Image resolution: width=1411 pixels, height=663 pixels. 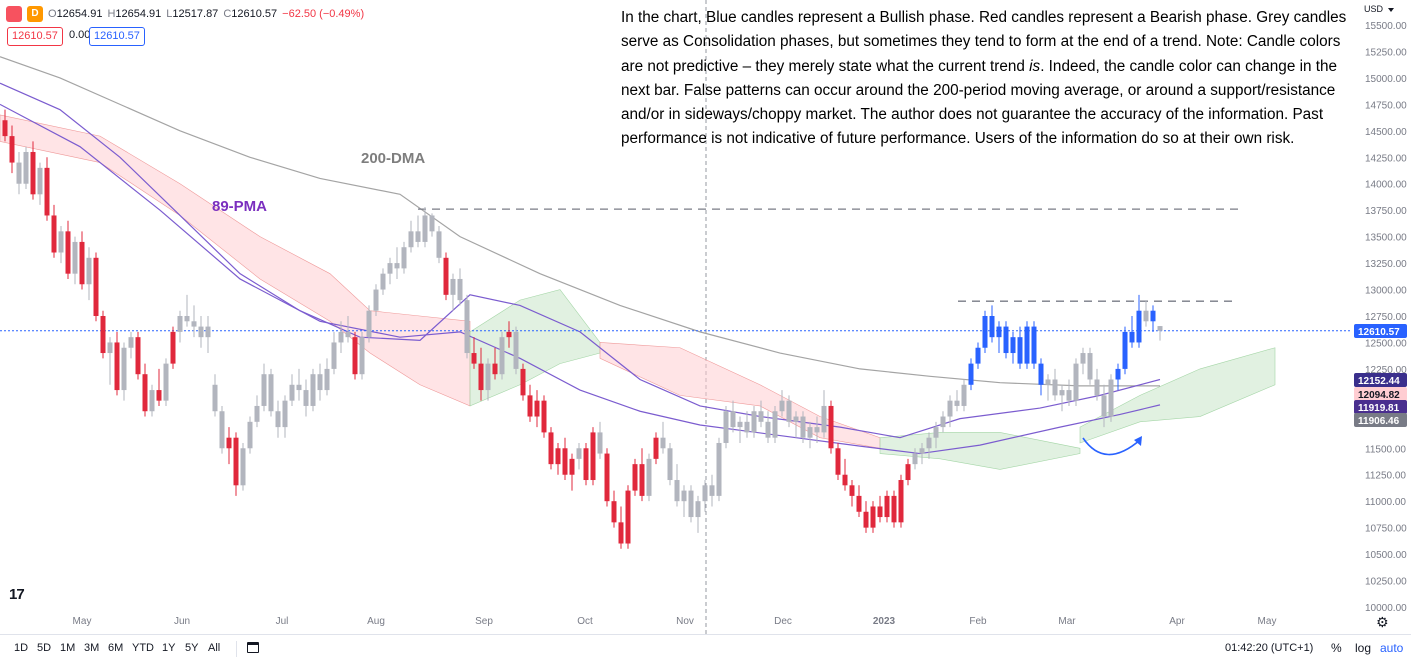 What do you see at coordinates (116, 648) in the screenshot?
I see `range-6m-button: 6M` at bounding box center [116, 648].